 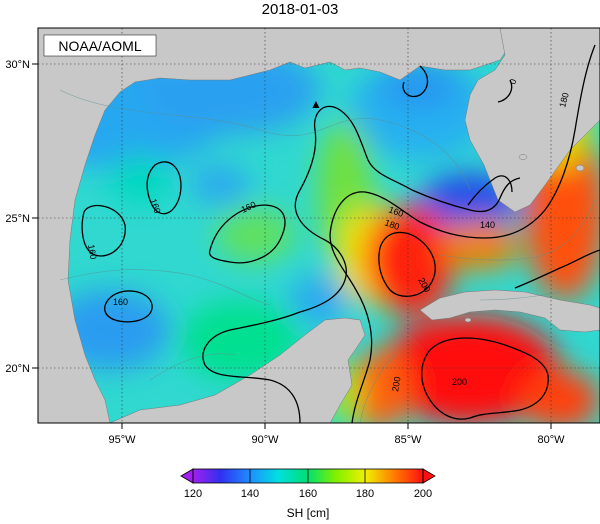 What do you see at coordinates (532, 120) in the screenshot?
I see `florida` at bounding box center [532, 120].